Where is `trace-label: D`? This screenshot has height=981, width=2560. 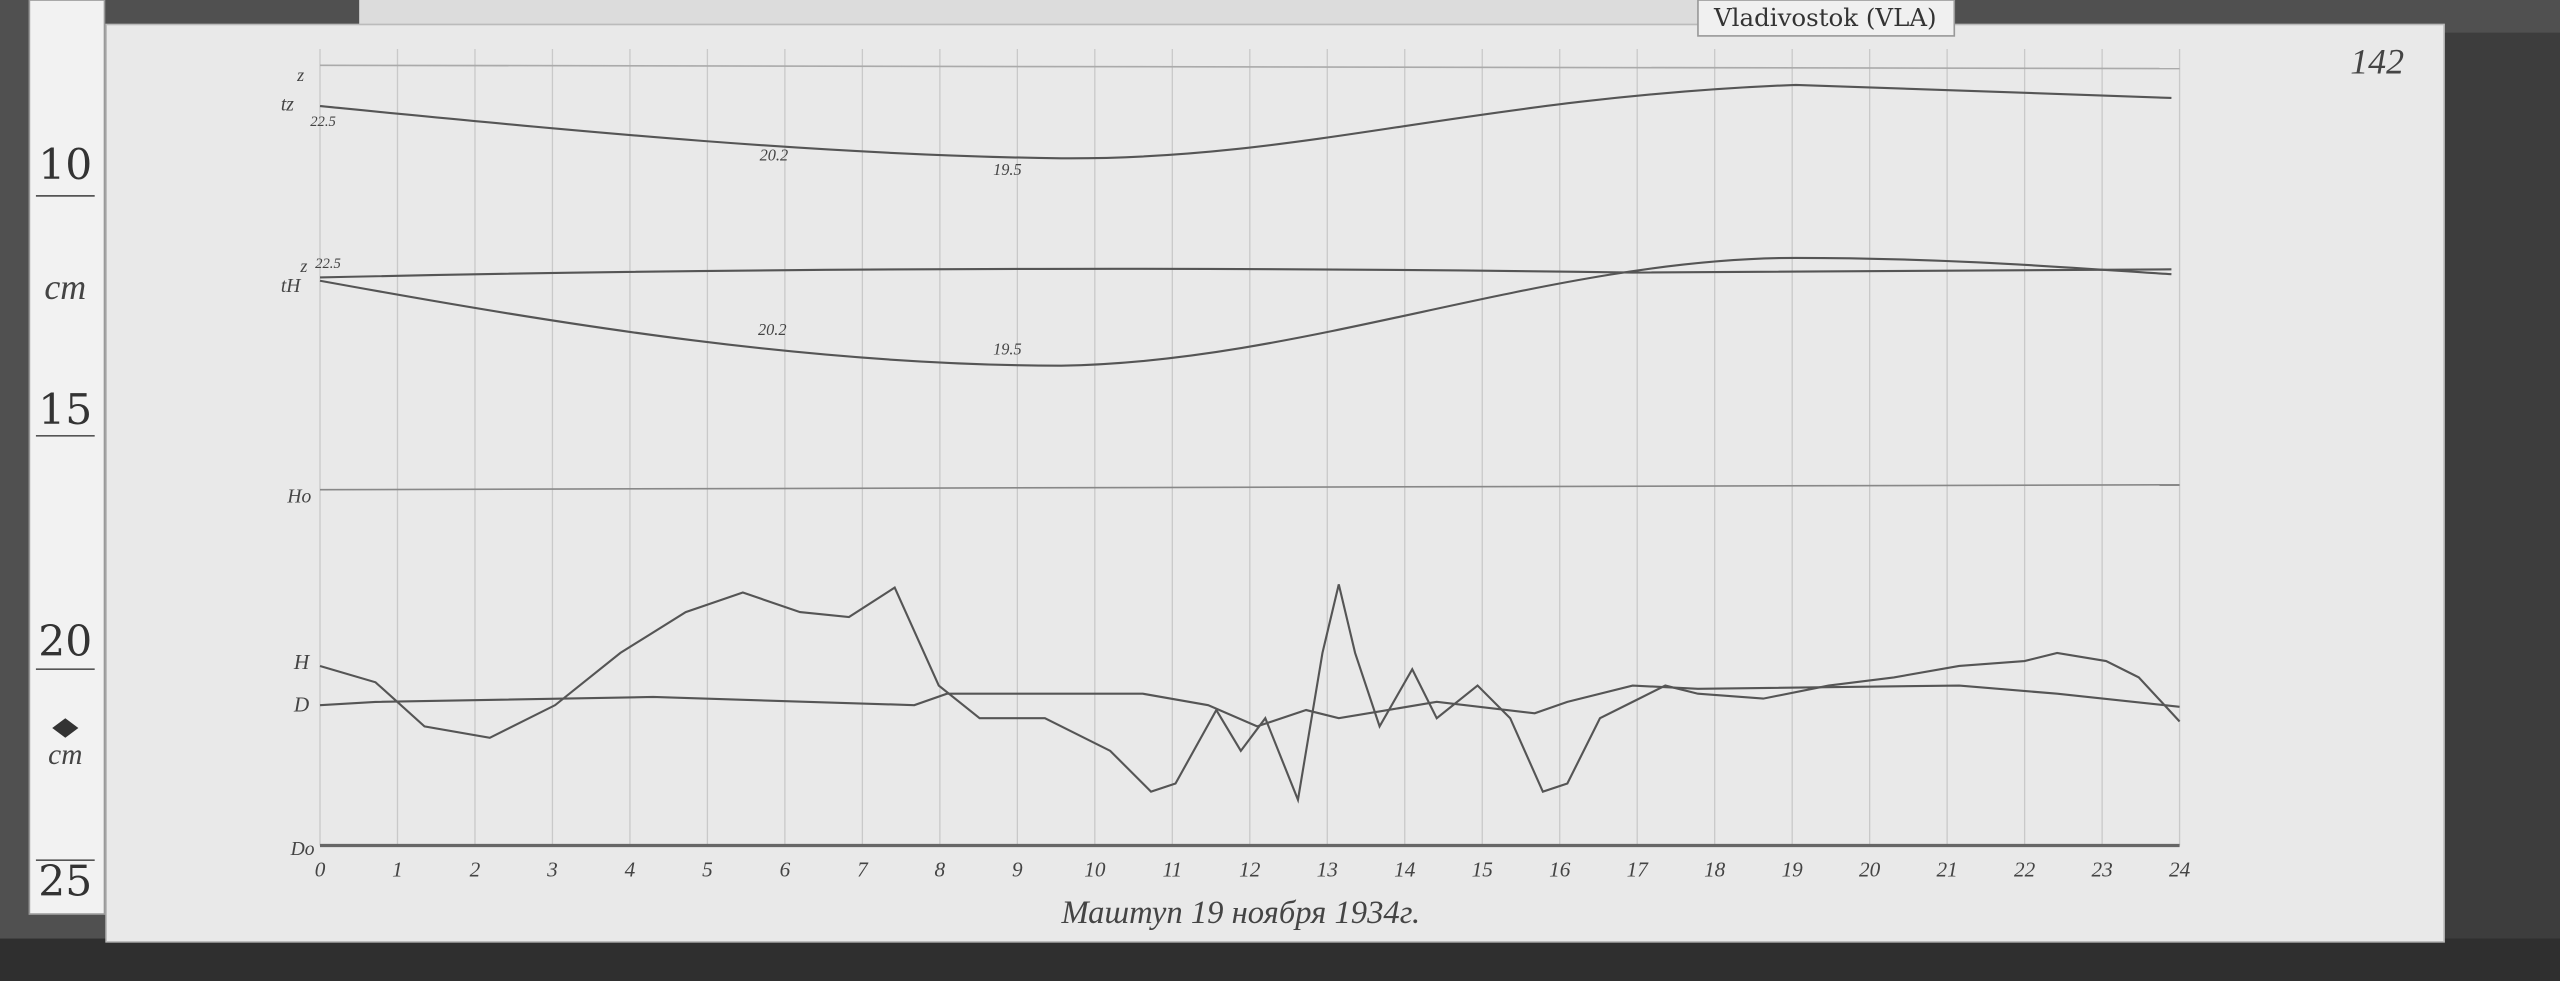 trace-label: D is located at coordinates (301, 705).